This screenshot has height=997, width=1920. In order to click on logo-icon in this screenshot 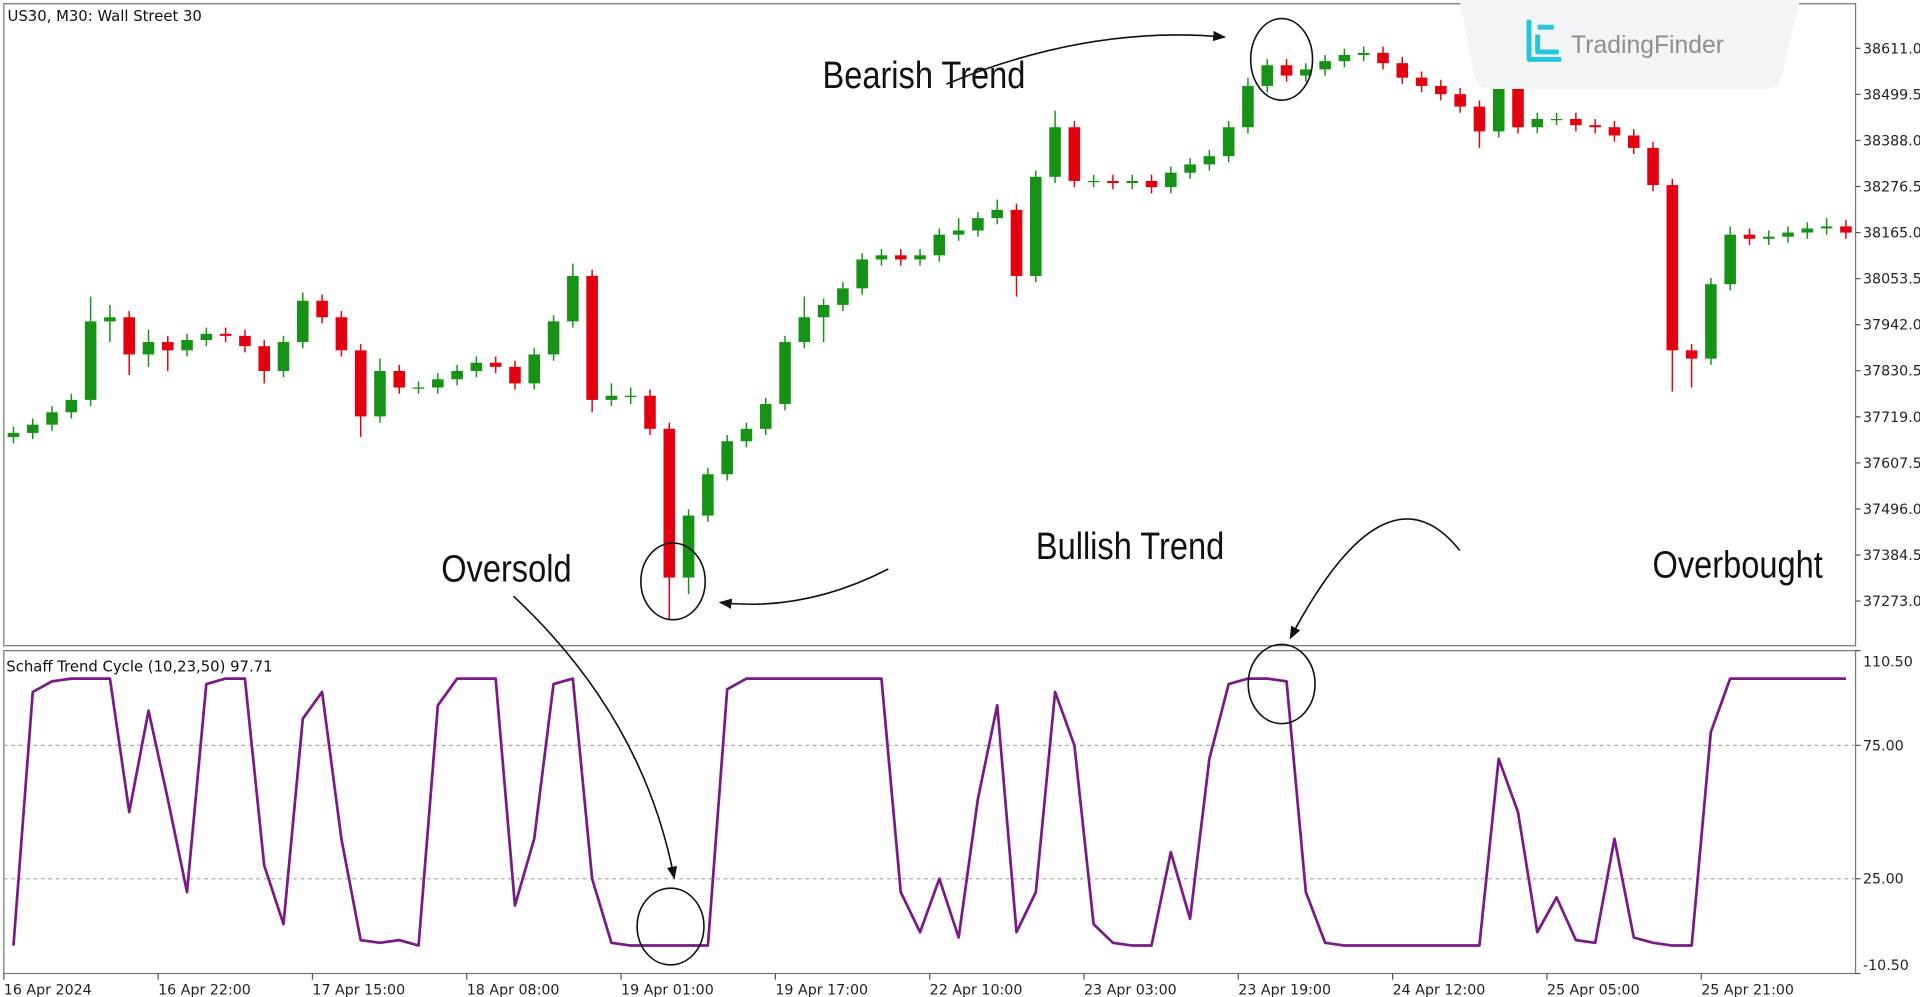, I will do `click(1544, 40)`.